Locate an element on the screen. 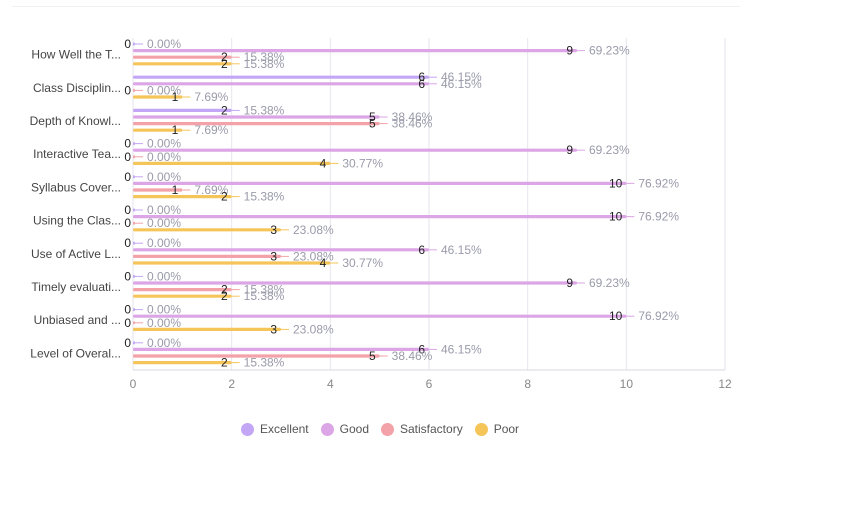  legend-label: Excellent is located at coordinates (284, 429).